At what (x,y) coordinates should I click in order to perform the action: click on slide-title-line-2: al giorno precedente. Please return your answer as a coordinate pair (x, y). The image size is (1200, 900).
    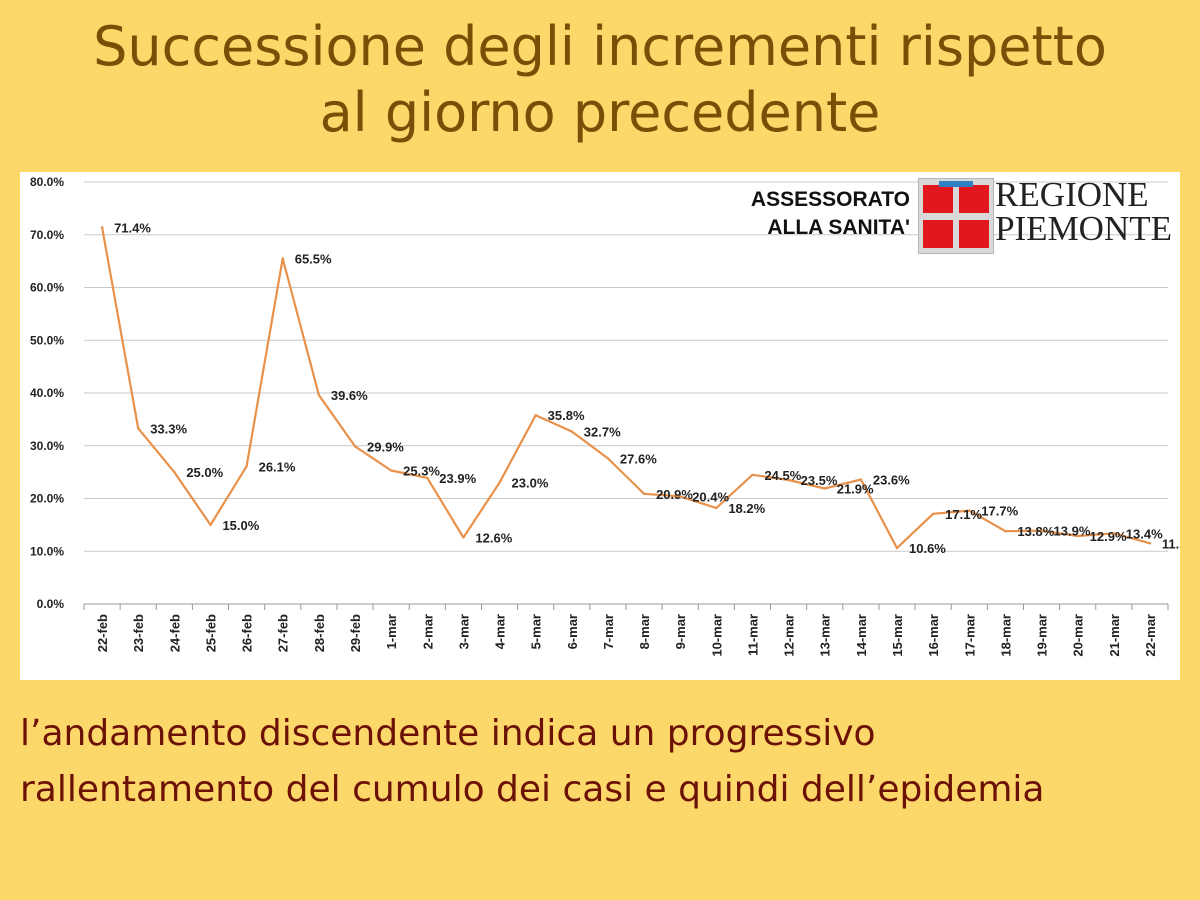
    Looking at the image, I should click on (600, 112).